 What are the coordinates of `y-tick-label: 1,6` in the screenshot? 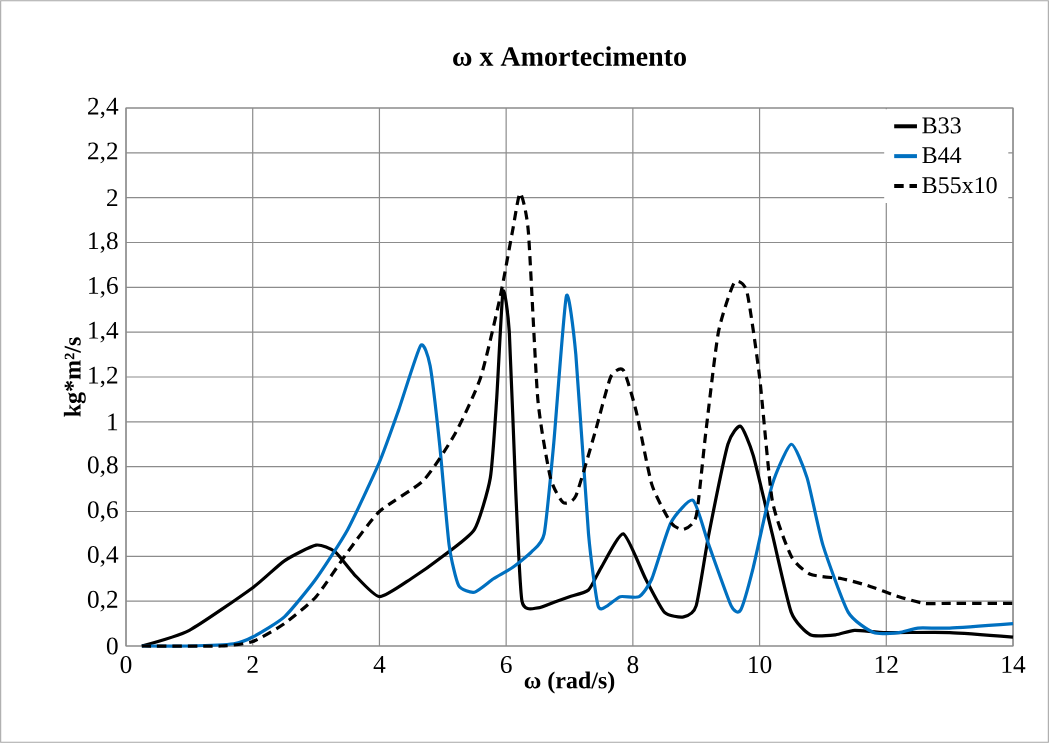 It's located at (103, 287).